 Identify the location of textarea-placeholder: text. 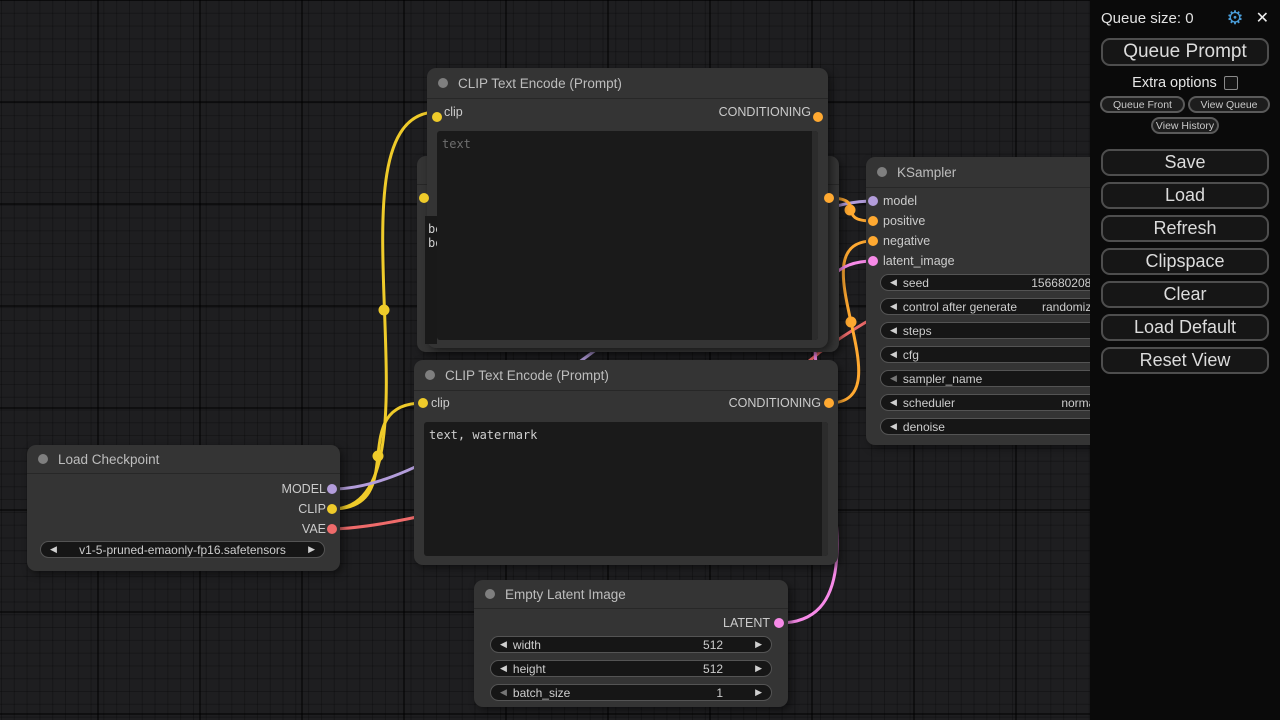
(456, 144).